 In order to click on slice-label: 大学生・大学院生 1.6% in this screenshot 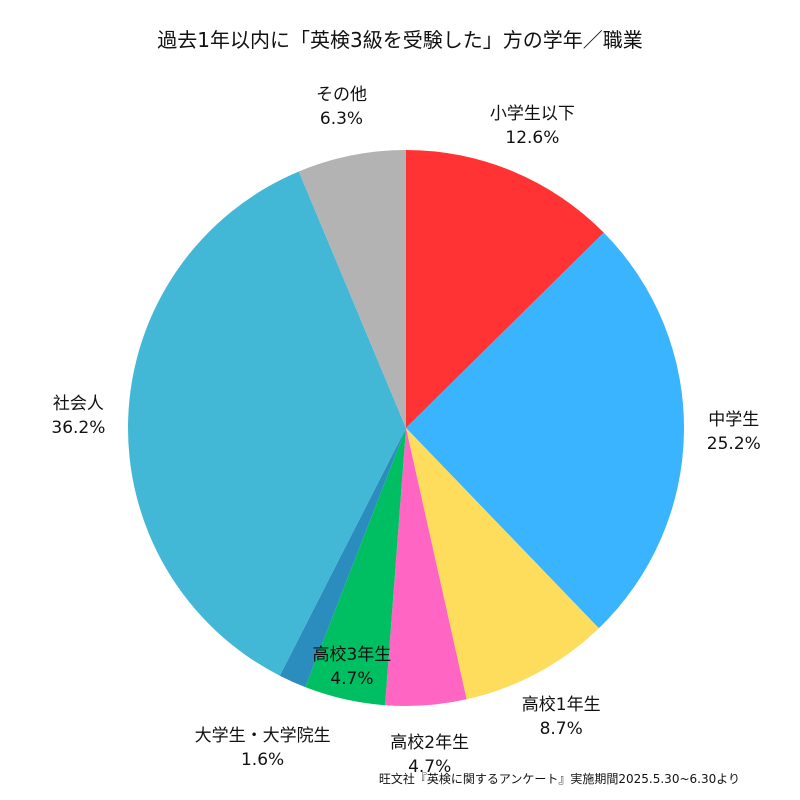, I will do `click(263, 748)`.